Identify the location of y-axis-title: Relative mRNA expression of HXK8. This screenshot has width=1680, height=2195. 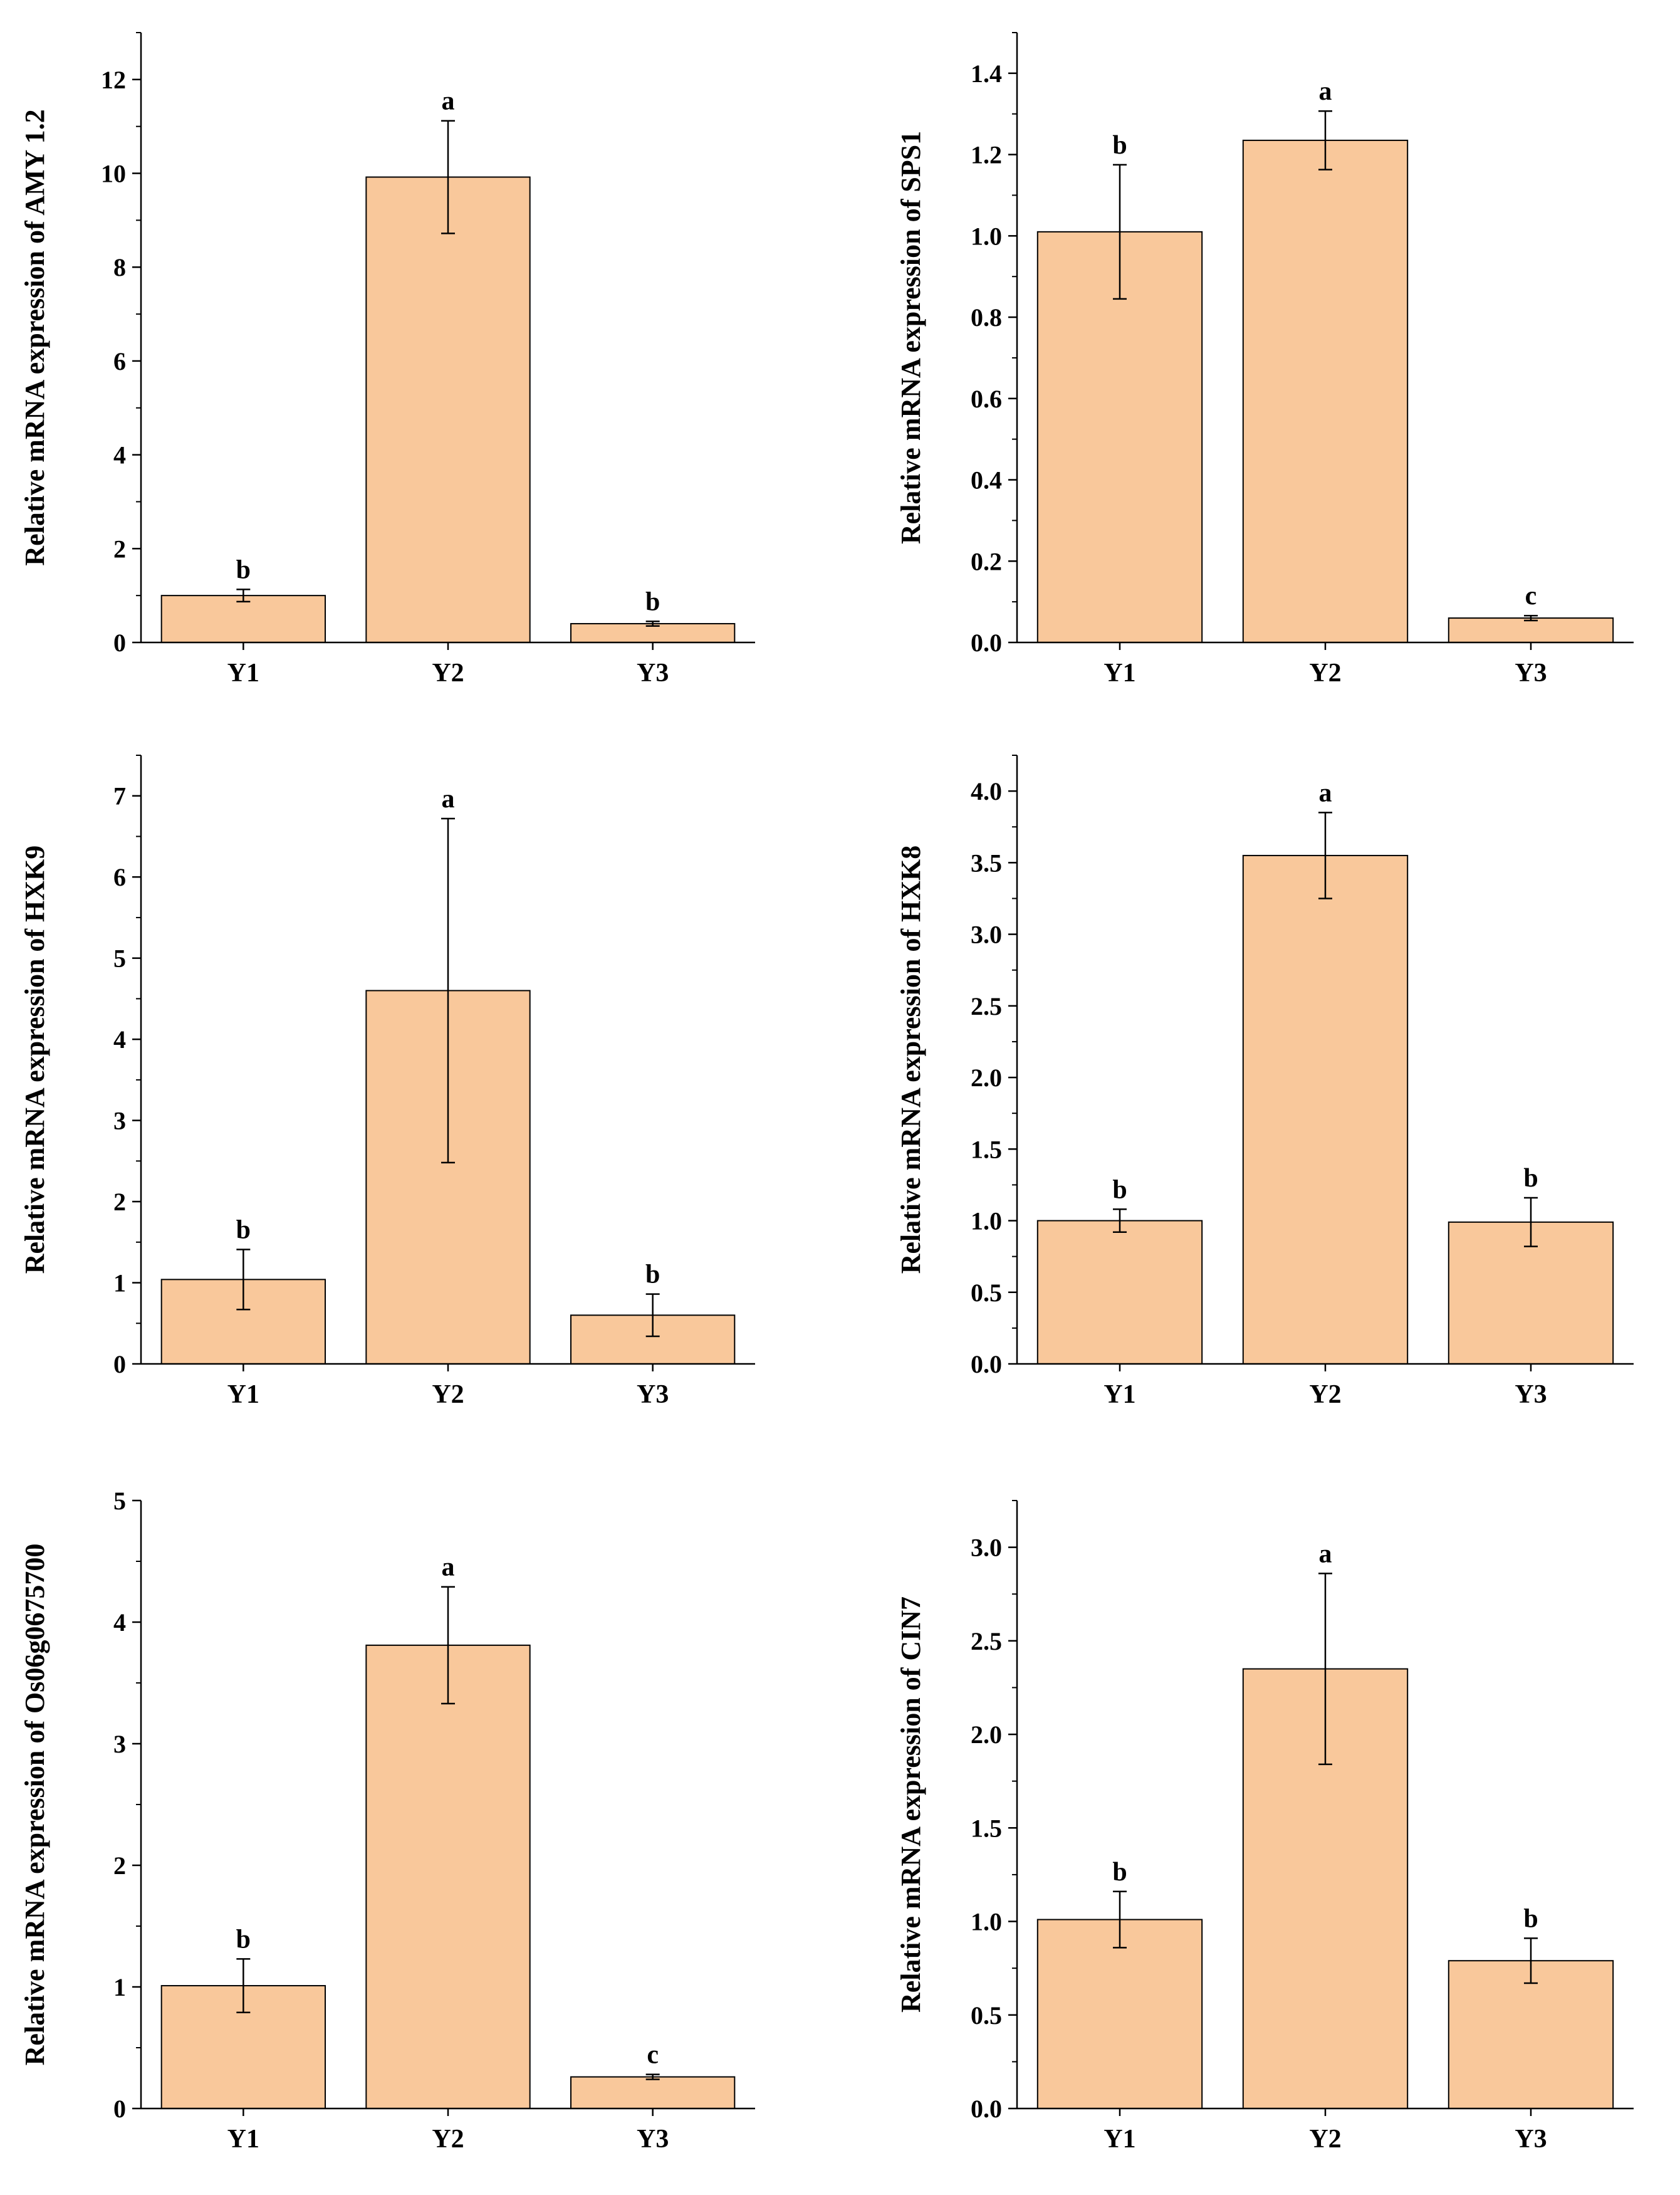
(911, 1060).